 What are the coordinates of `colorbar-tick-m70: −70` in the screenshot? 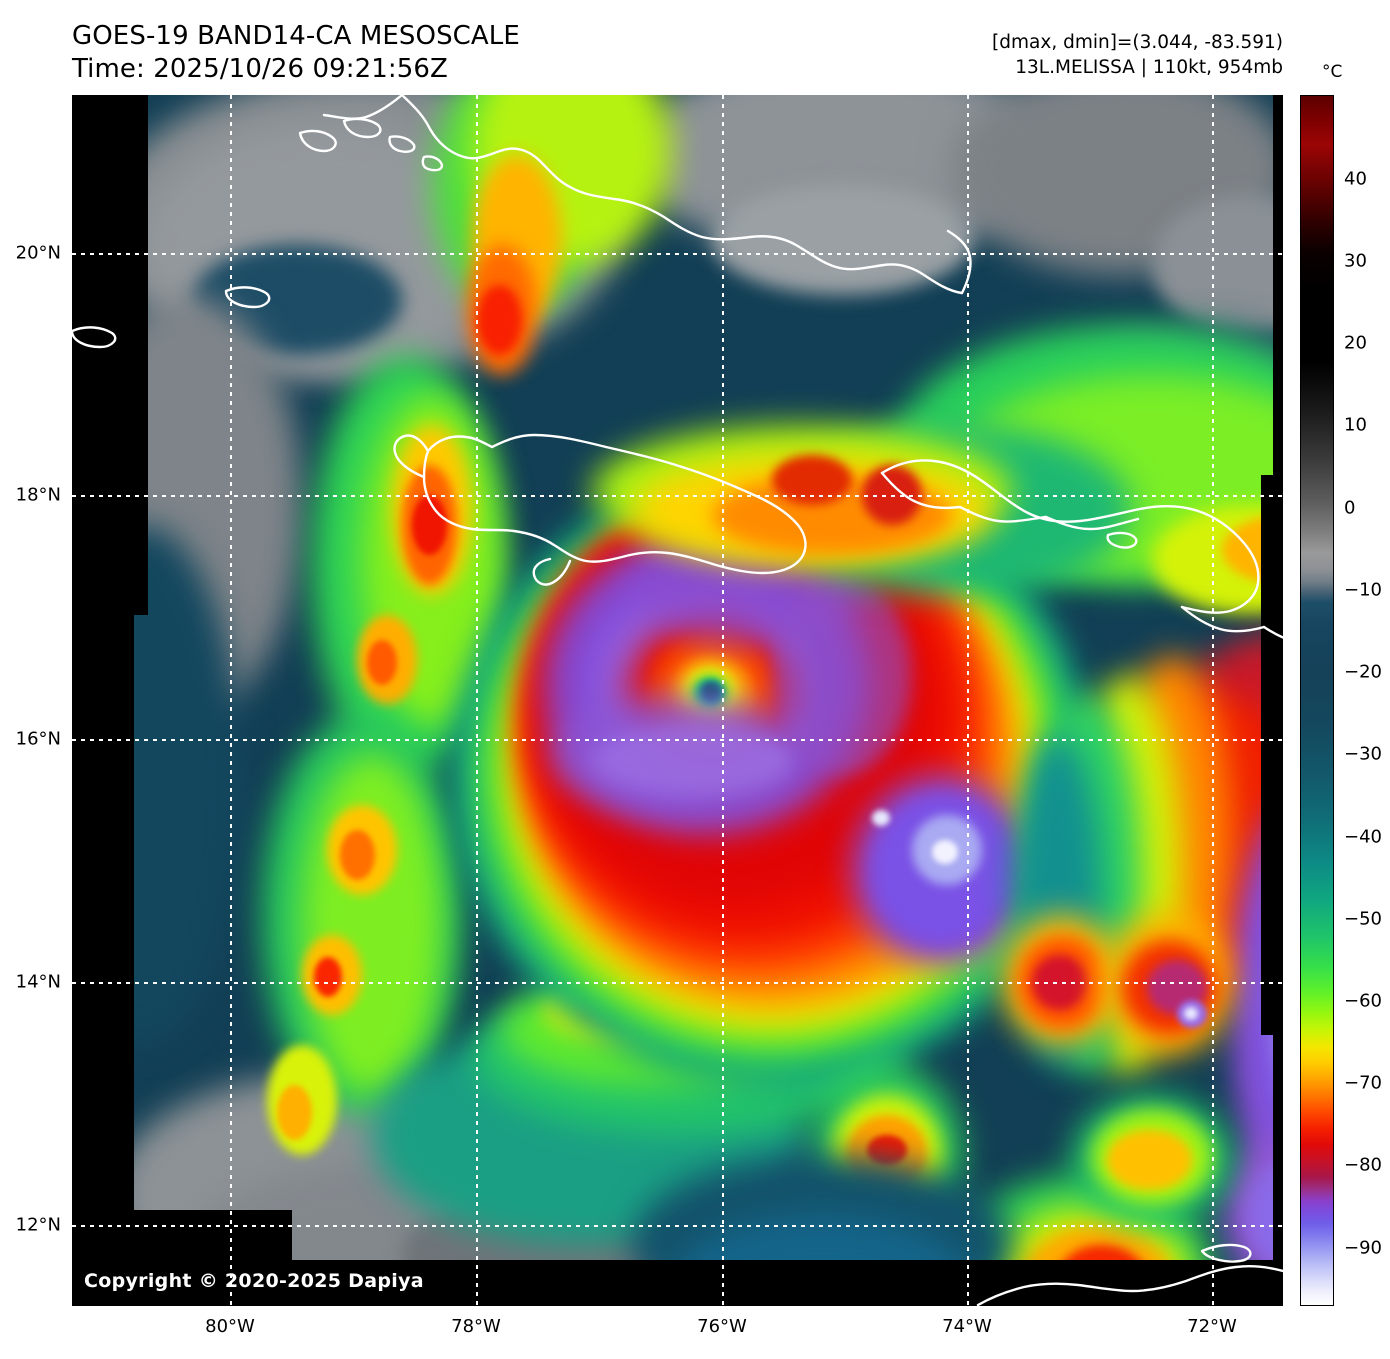 It's located at (1363, 1083).